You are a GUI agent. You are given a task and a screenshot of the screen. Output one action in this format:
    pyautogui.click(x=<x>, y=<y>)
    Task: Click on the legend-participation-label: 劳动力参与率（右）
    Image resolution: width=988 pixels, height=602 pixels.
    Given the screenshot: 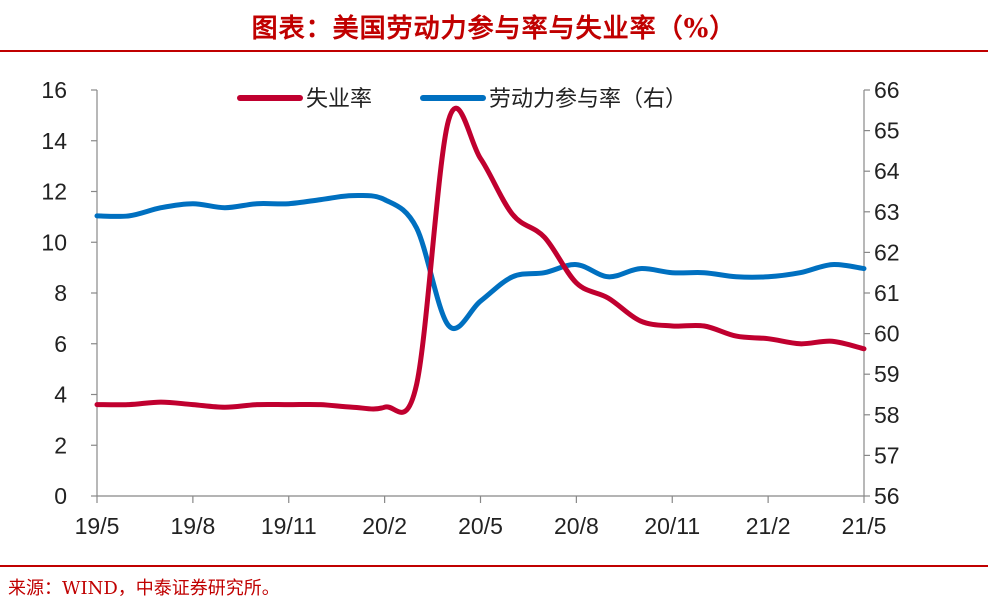 What is the action you would take?
    pyautogui.click(x=588, y=99)
    